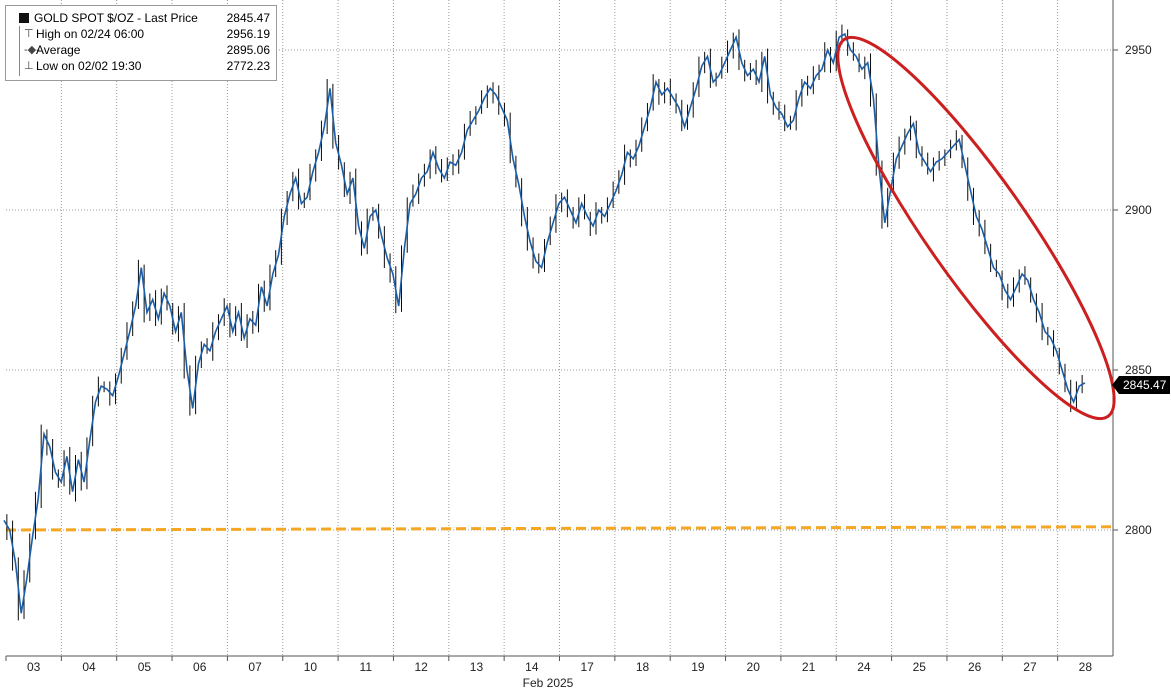 Image resolution: width=1171 pixels, height=690 pixels. I want to click on low-marker-icon: ⊥, so click(29, 66).